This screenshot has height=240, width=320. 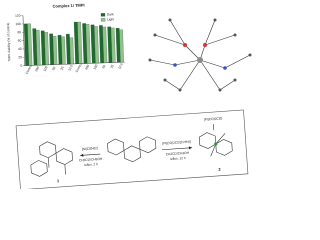 What do you see at coordinates (110, 14) in the screenshot?
I see `legend-label: Dark` at bounding box center [110, 14].